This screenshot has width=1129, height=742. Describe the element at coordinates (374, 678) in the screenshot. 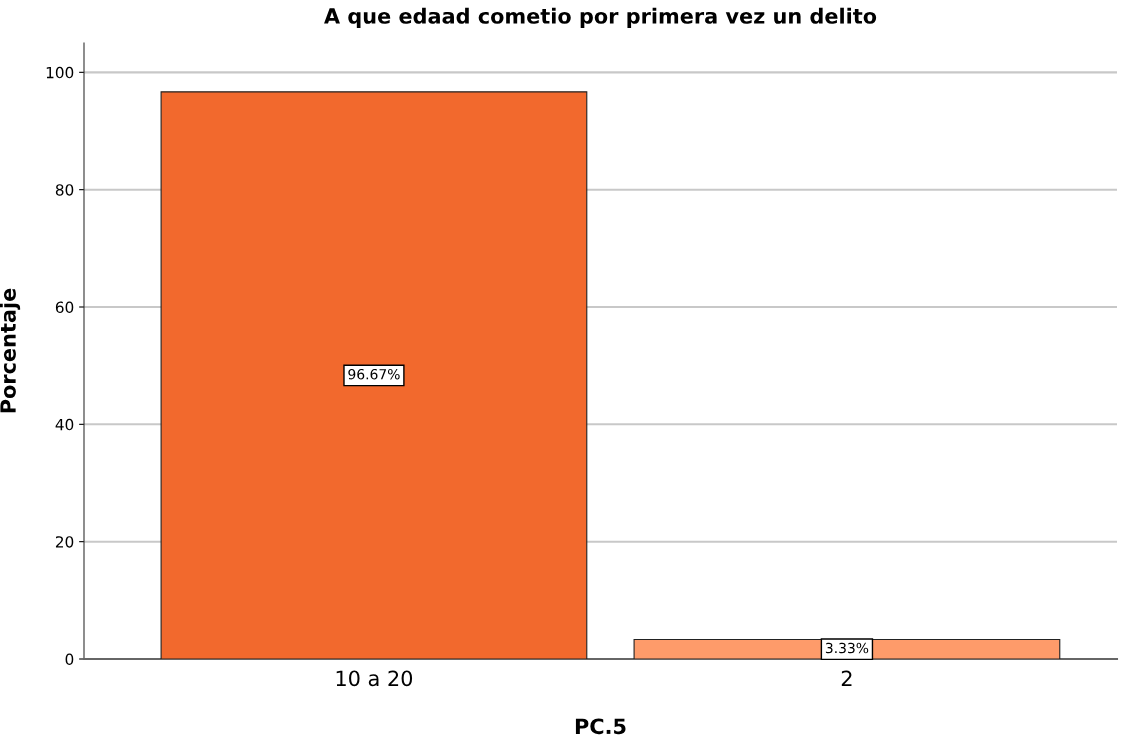

I see `x-tick-label: 10 a 20` at that location.